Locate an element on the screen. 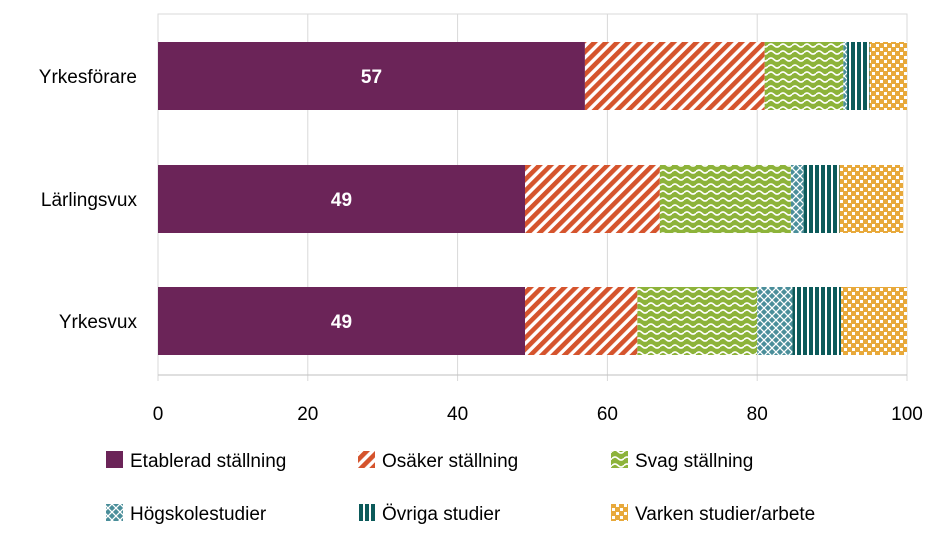 The image size is (929, 539). bar-larlingsvux-varken-studier-arbete is located at coordinates (871, 199).